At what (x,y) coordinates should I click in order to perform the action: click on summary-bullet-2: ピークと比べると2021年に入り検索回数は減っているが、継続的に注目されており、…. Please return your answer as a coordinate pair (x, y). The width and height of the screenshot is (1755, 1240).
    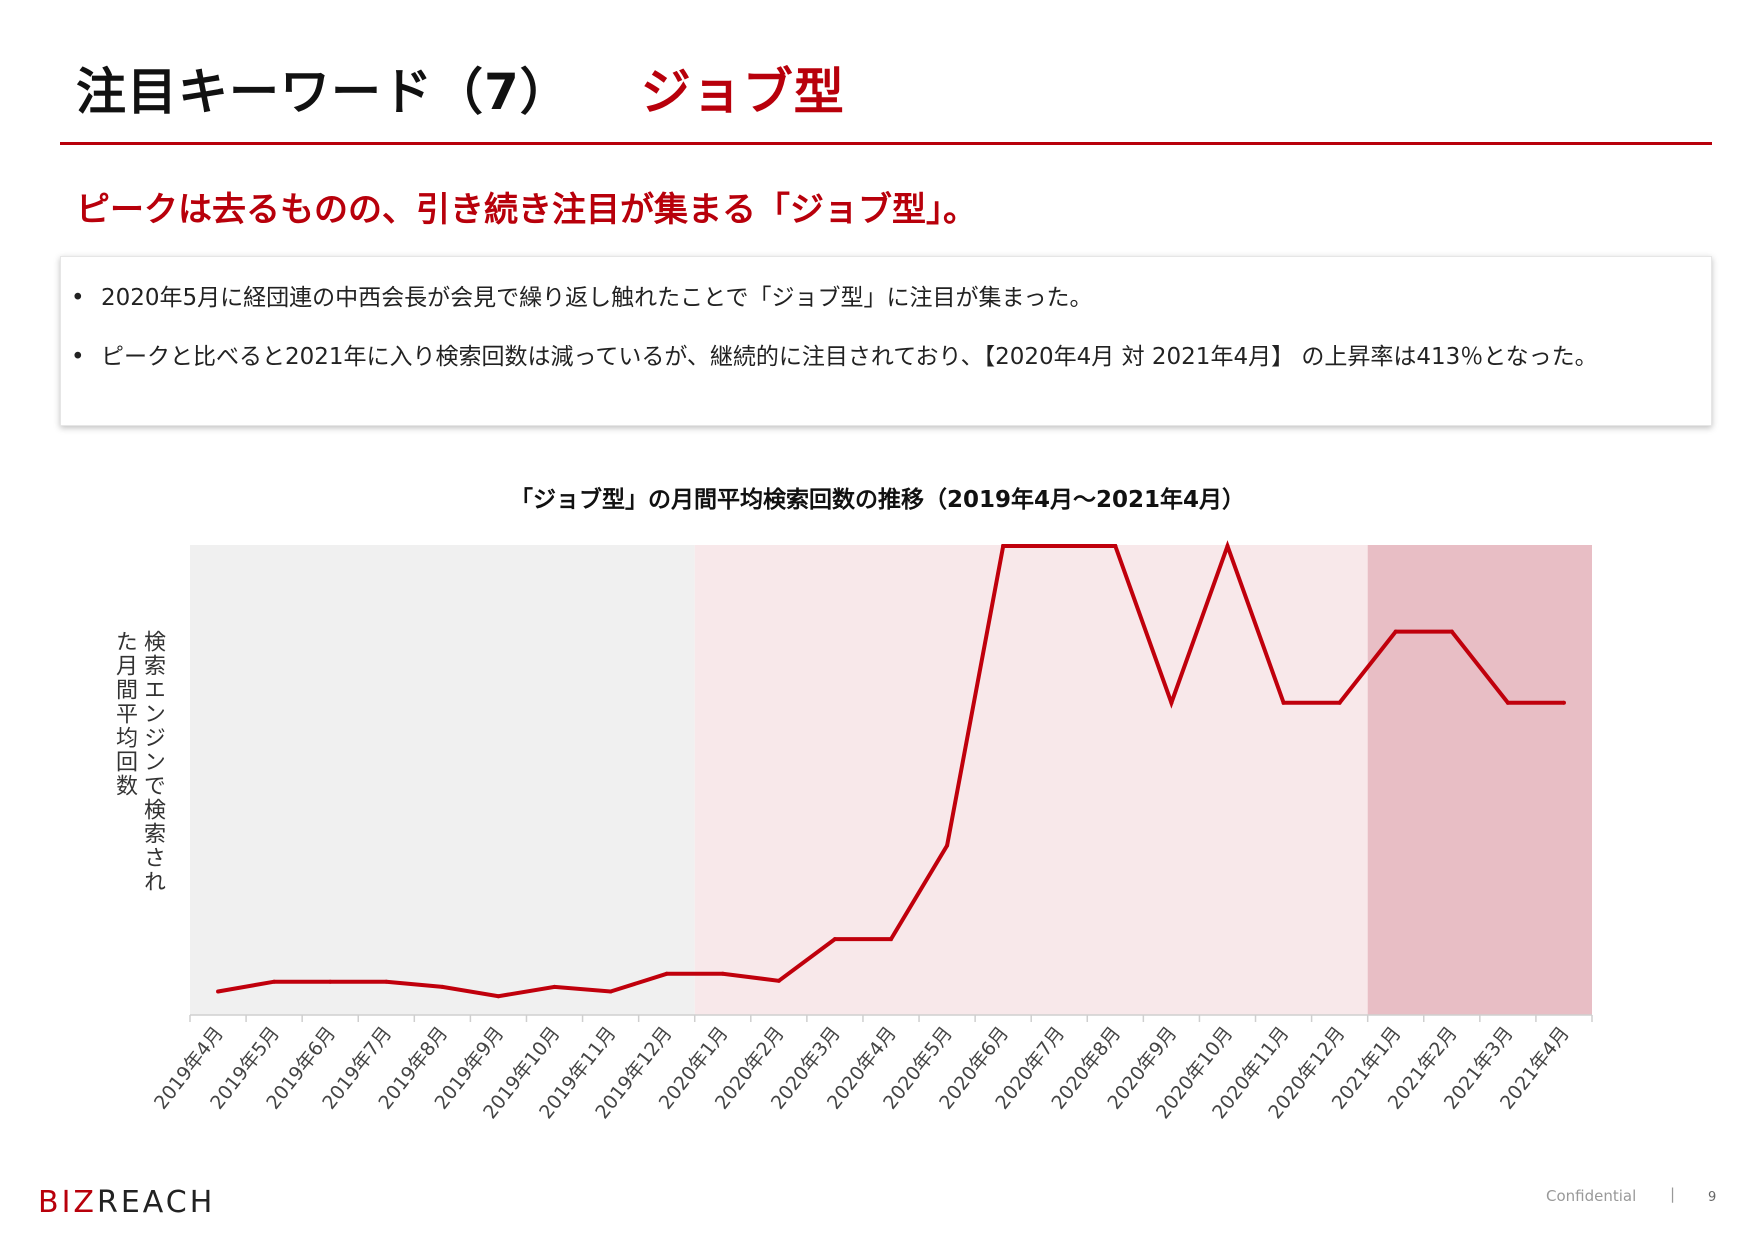
    Looking at the image, I should click on (881, 357).